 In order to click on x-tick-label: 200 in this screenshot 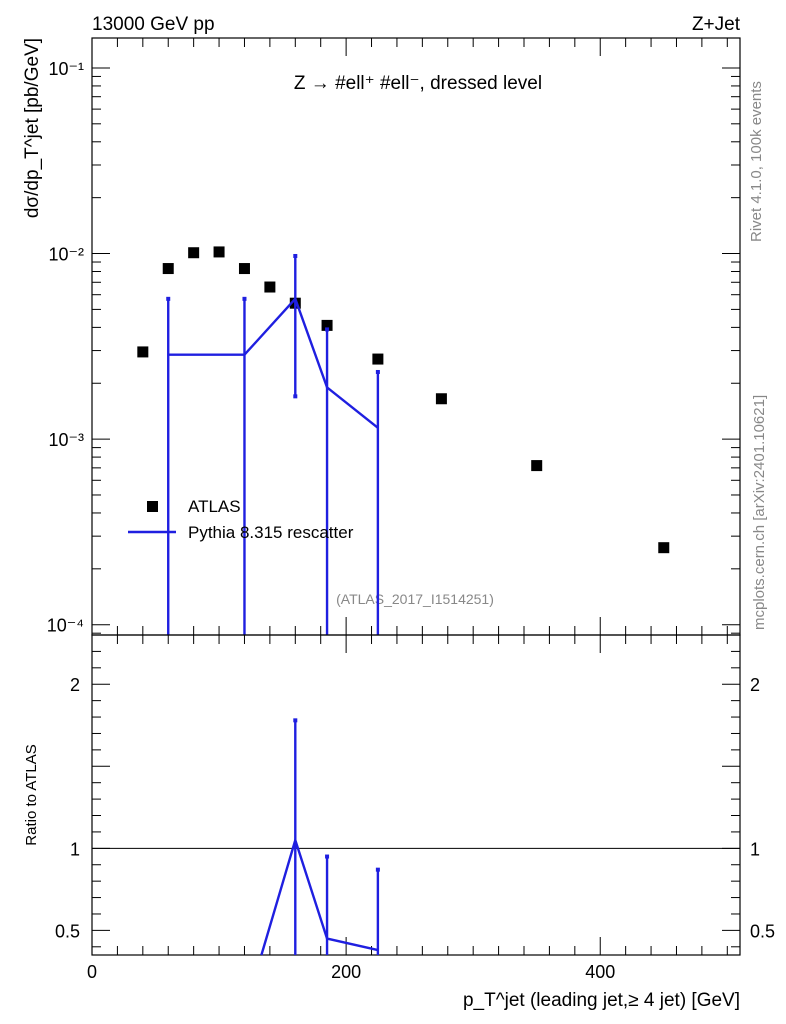, I will do `click(346, 972)`.